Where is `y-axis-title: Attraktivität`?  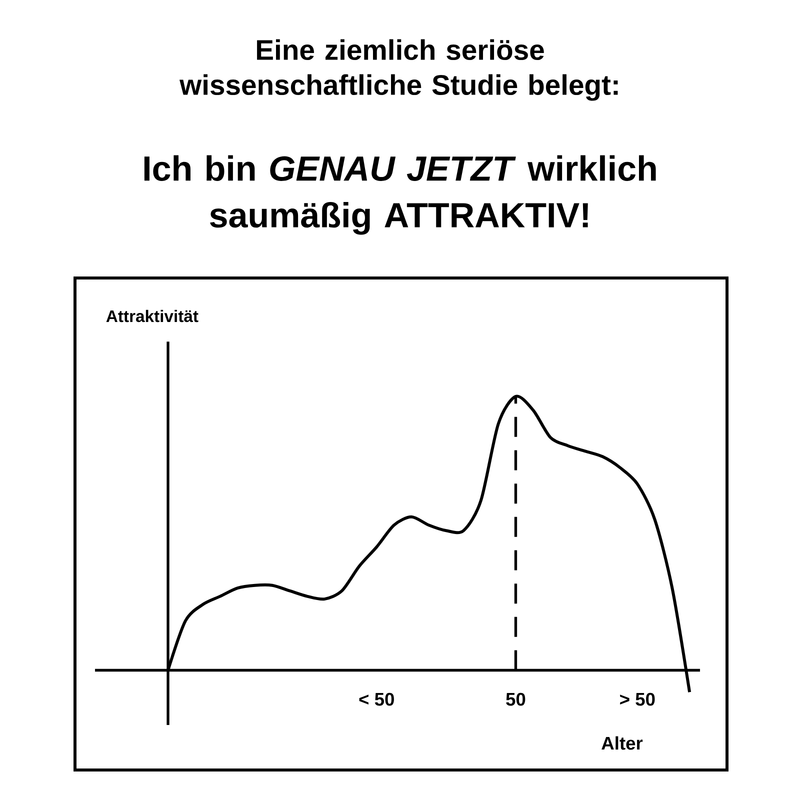
y-axis-title: Attraktivität is located at coordinates (152, 316).